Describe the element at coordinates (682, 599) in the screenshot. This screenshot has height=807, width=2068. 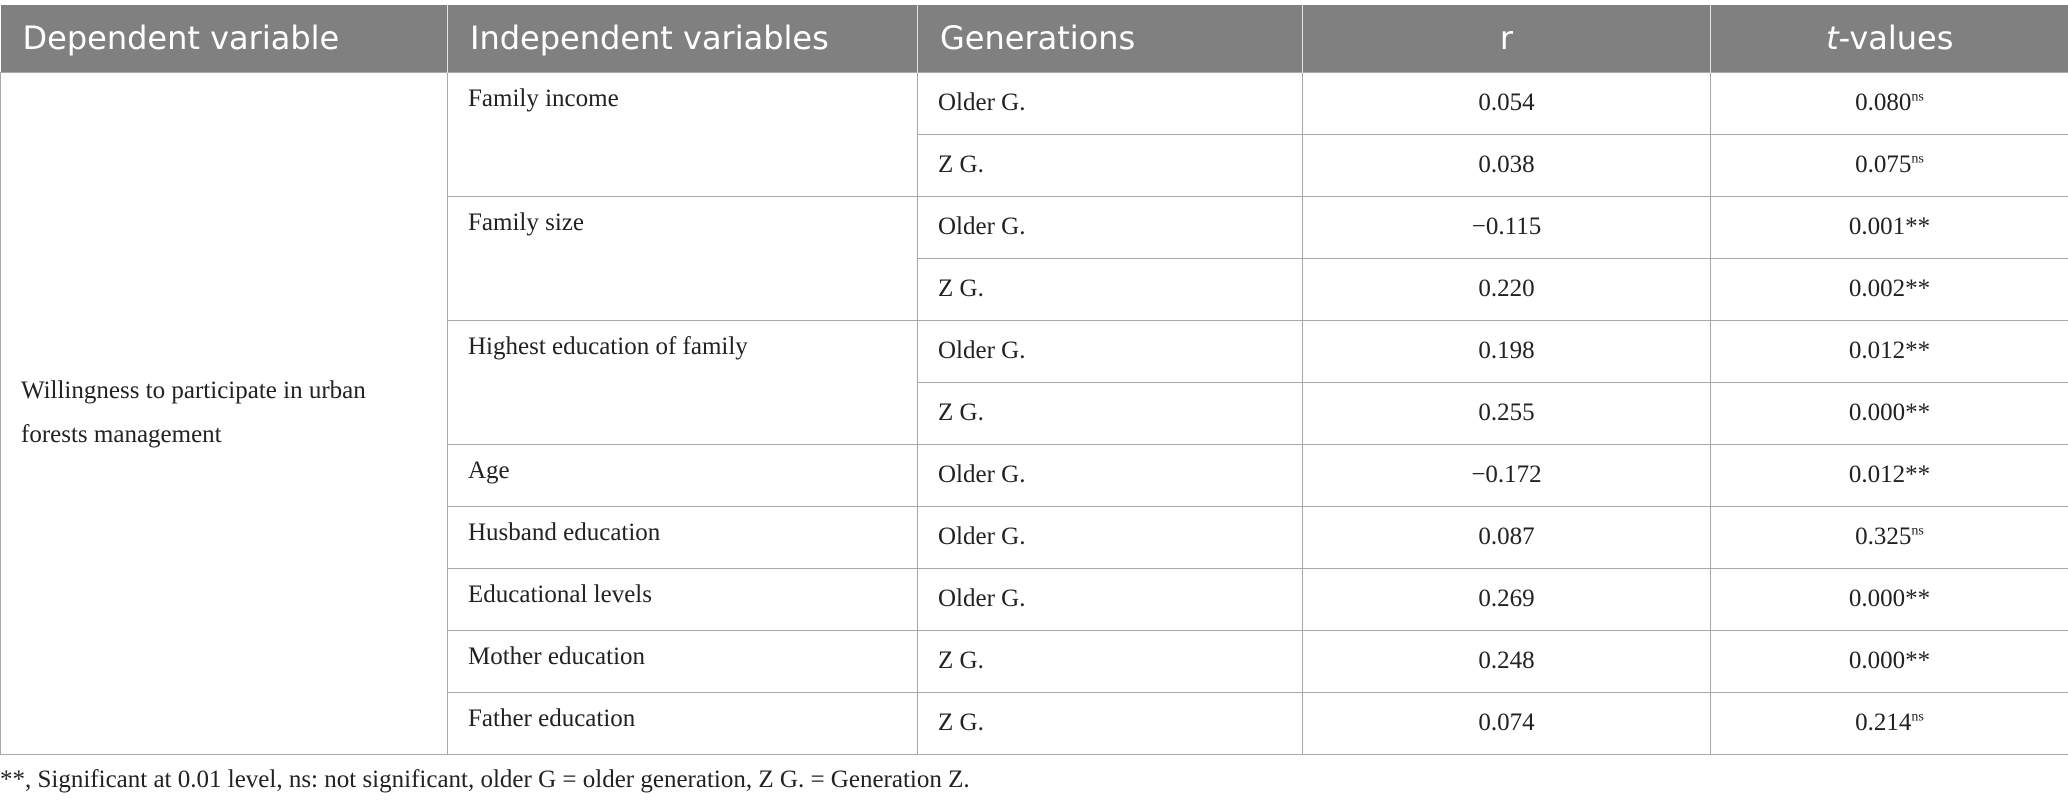
I see `independent-variable-cell: Educational levels` at that location.